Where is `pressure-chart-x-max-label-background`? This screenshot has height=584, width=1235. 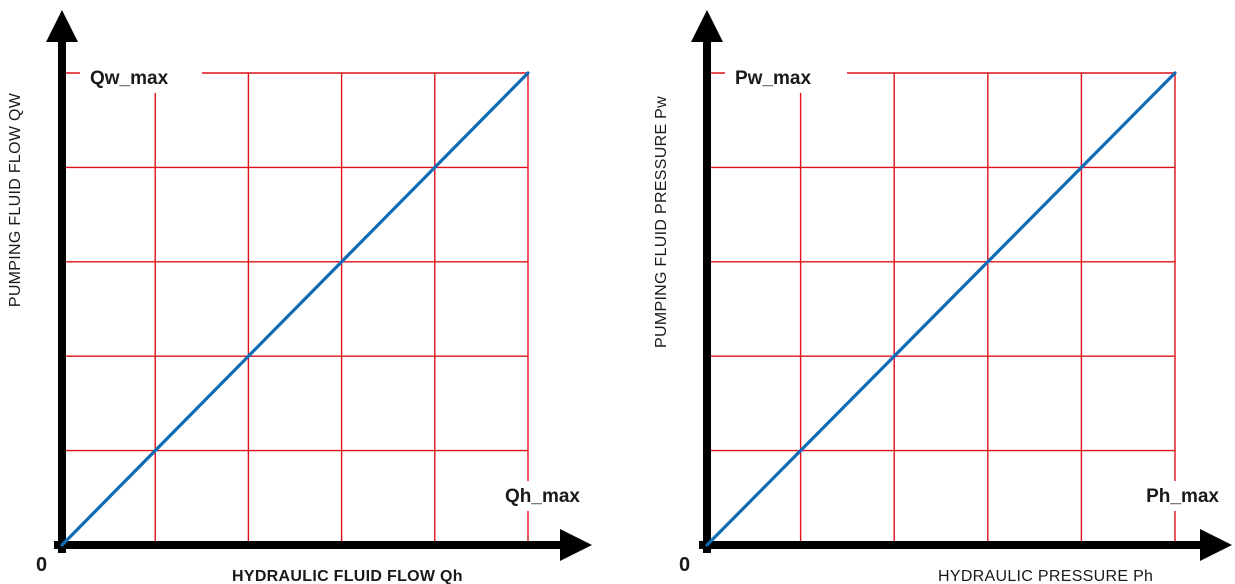 pressure-chart-x-max-label-background is located at coordinates (1172, 496).